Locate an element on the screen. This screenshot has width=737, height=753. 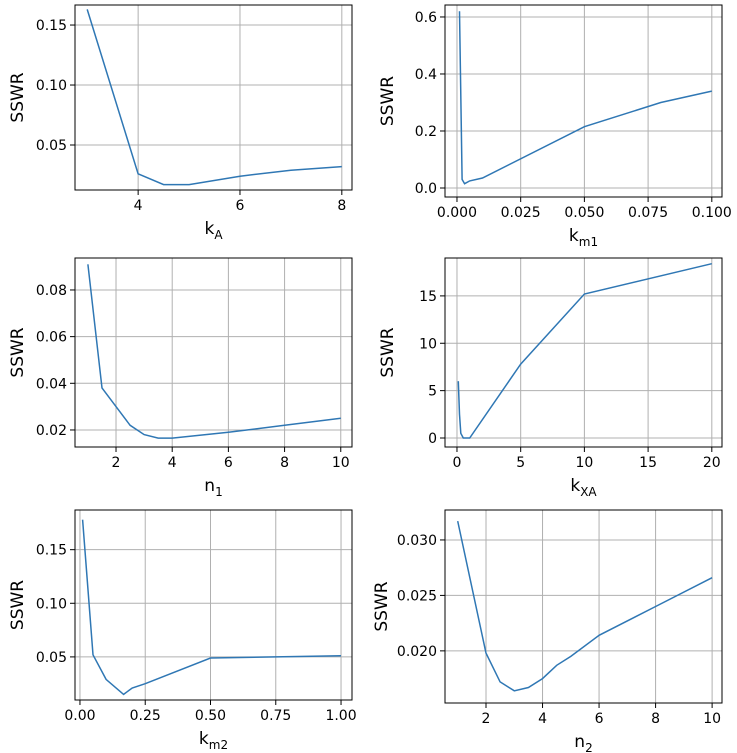
x-axis-label: km1 is located at coordinates (583, 237).